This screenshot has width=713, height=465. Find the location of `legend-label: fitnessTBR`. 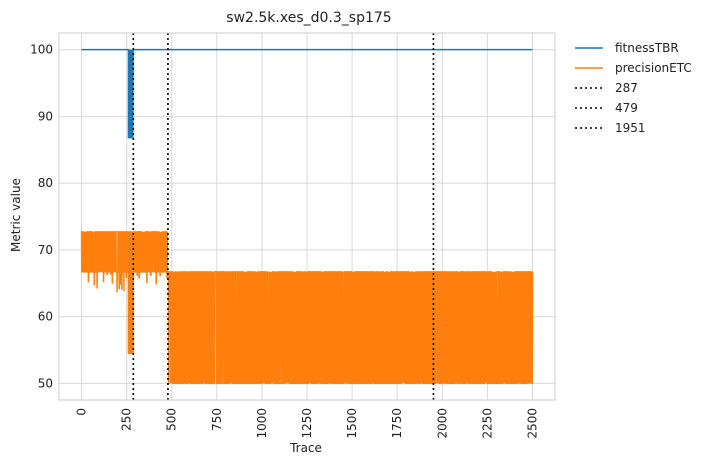

legend-label: fitnessTBR is located at coordinates (647, 48).